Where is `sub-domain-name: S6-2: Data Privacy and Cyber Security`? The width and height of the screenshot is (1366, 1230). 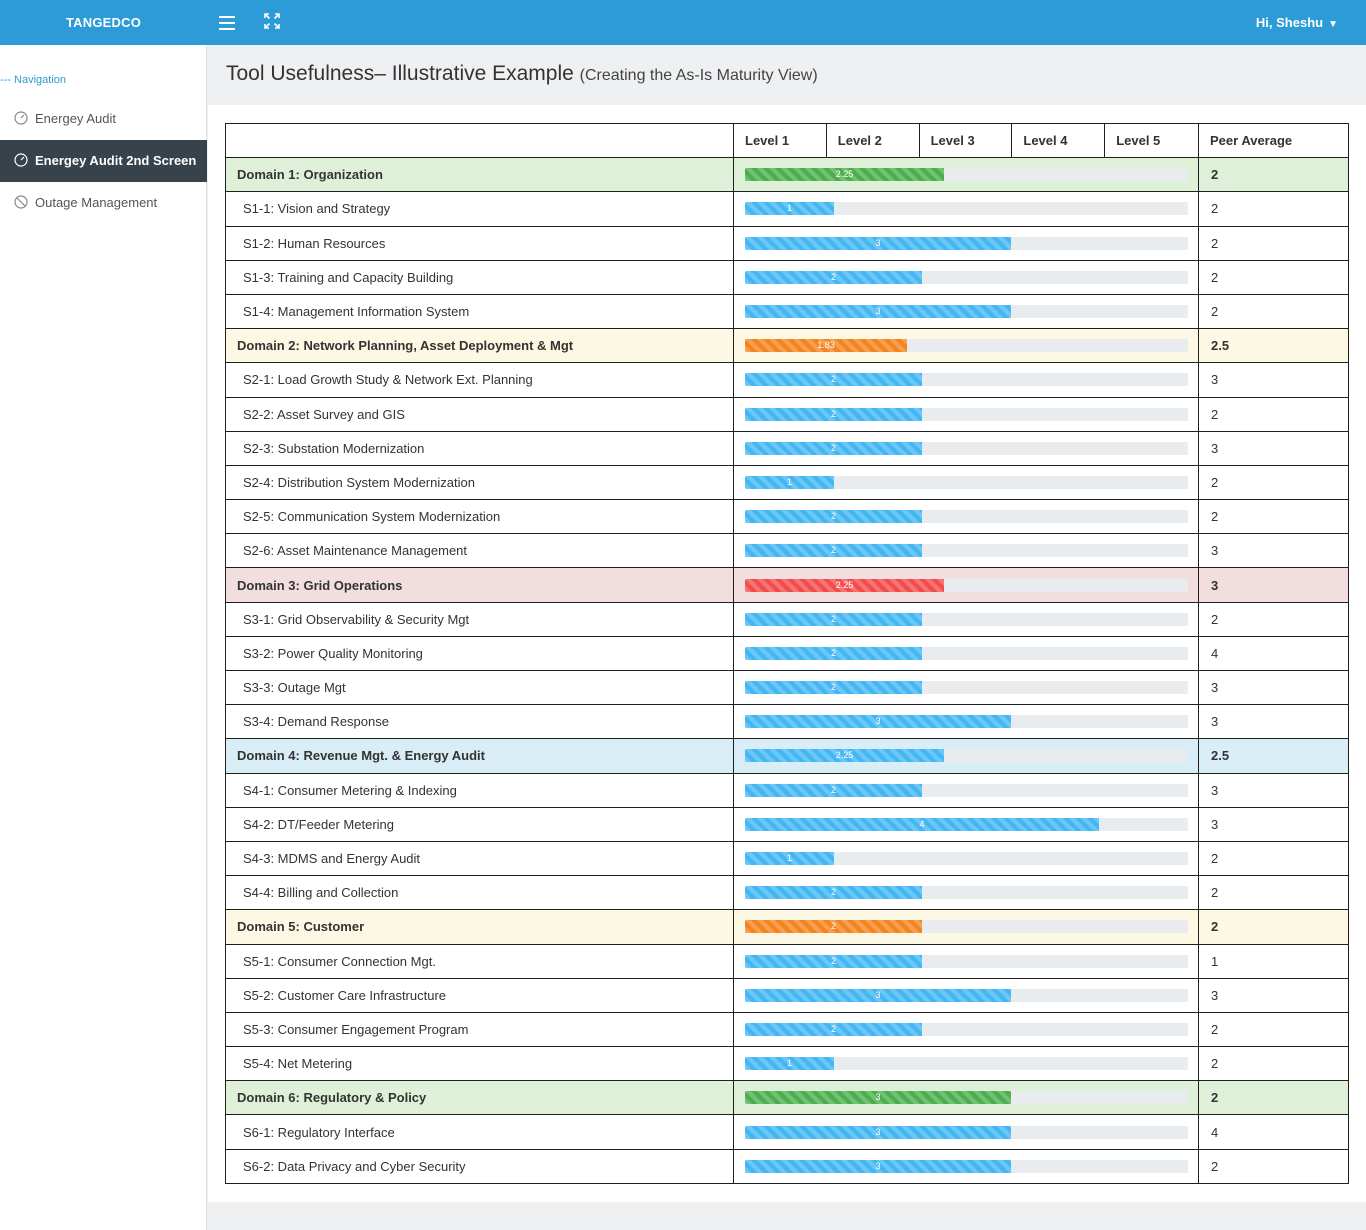 sub-domain-name: S6-2: Data Privacy and Cyber Security is located at coordinates (479, 1166).